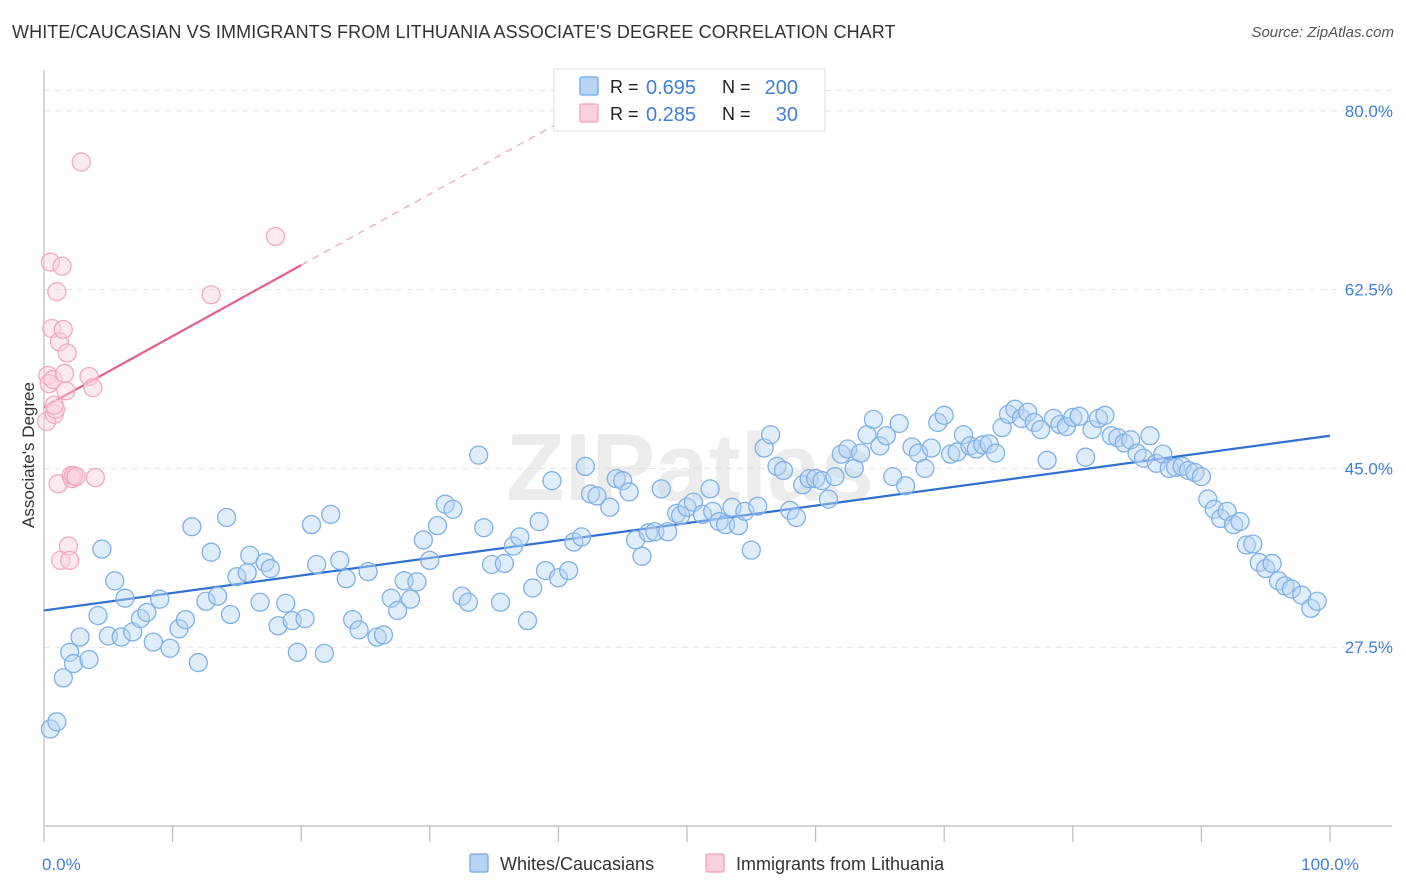 The width and height of the screenshot is (1406, 892). What do you see at coordinates (671, 115) in the screenshot?
I see `stats-r-value-lithuania: 0.285` at bounding box center [671, 115].